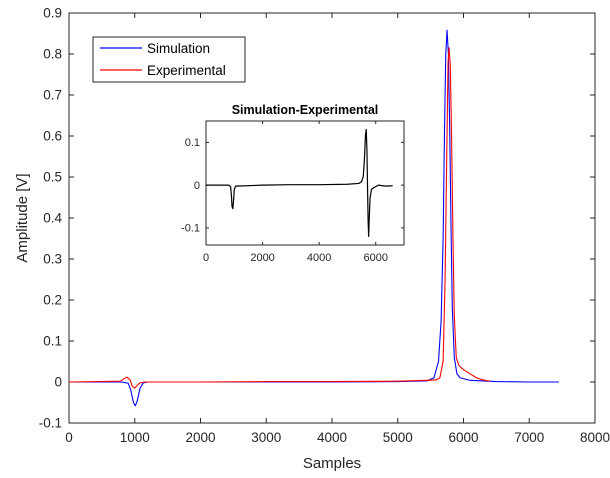 This screenshot has height=478, width=610. Describe the element at coordinates (529, 437) in the screenshot. I see `main-x-tick-label: 7000` at that location.